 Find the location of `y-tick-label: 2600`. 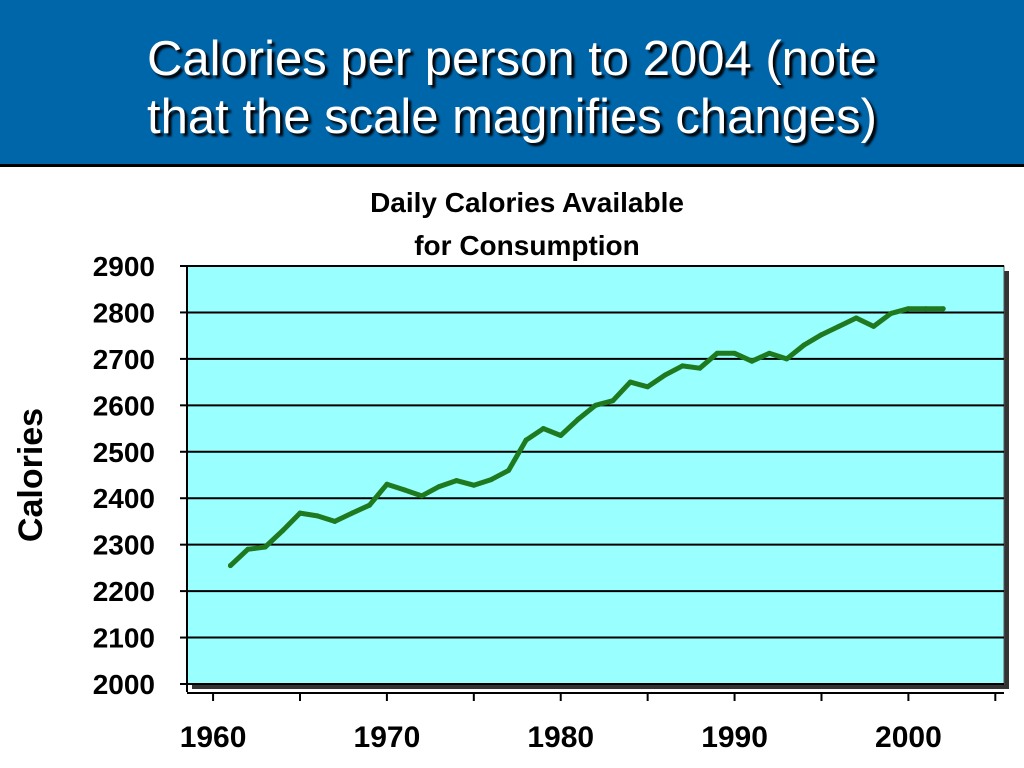

y-tick-label: 2600 is located at coordinates (124, 405).